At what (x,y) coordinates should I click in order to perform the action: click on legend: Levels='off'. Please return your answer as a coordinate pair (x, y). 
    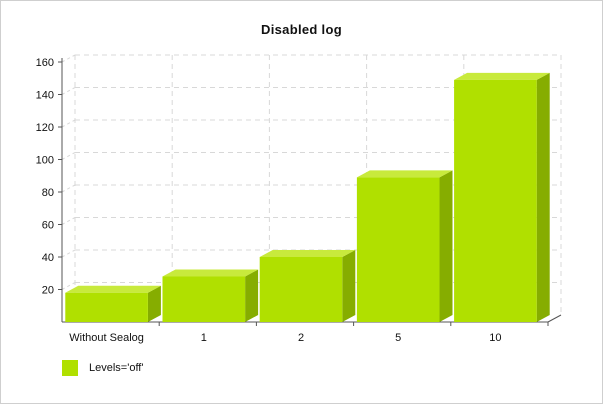
    Looking at the image, I should click on (102, 368).